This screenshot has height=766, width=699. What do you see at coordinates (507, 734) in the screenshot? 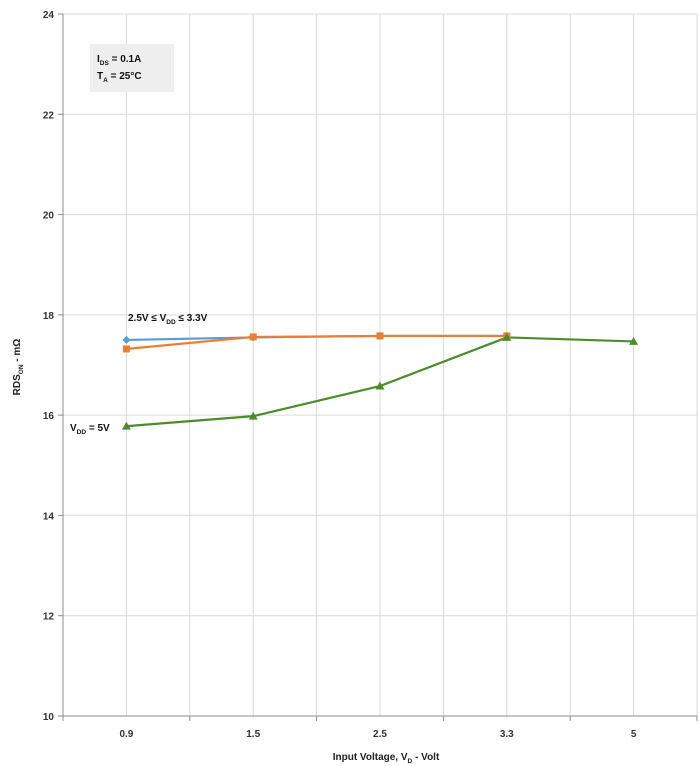
I see `x-tick-label: 3.3` at bounding box center [507, 734].